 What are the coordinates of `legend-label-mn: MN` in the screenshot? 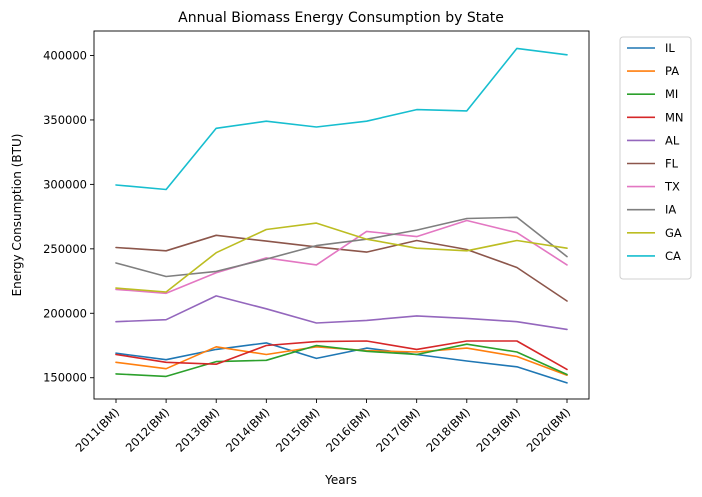 It's located at (674, 117).